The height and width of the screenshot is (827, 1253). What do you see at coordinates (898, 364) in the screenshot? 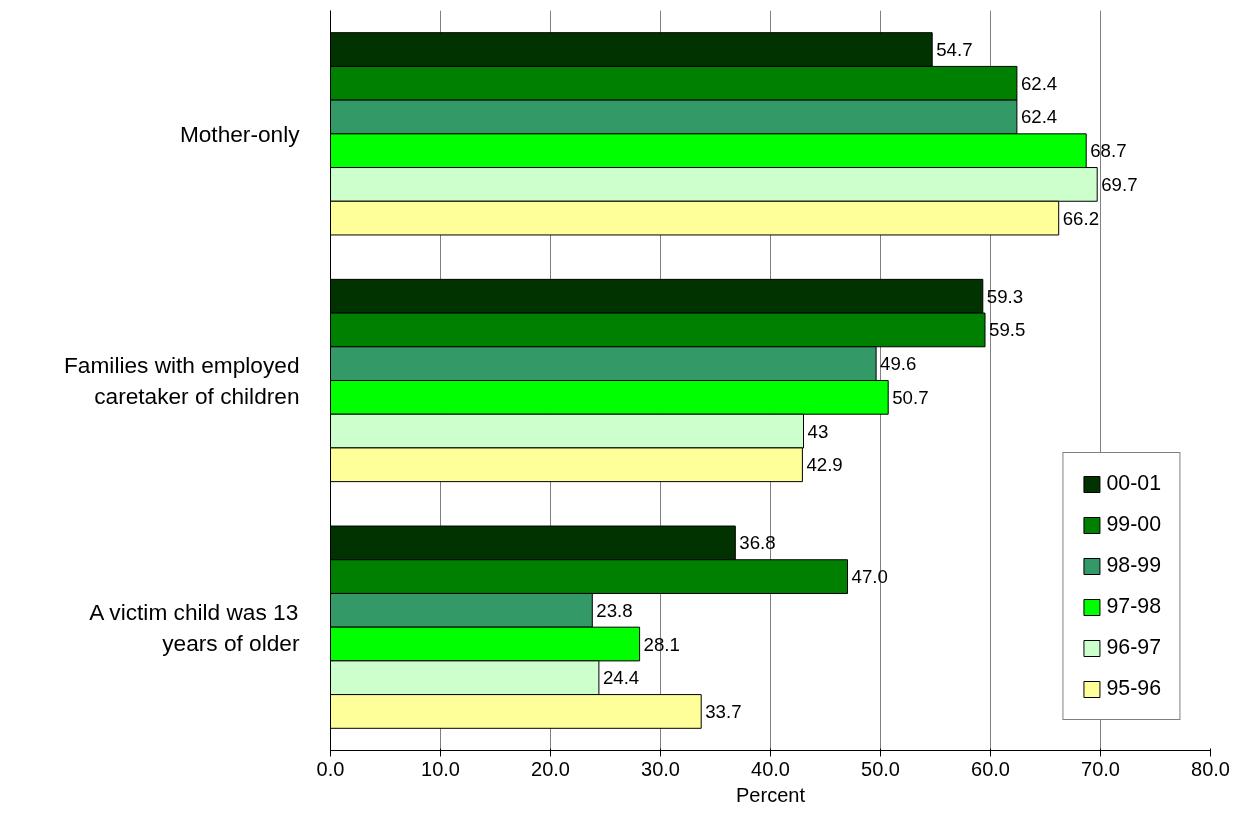
I see `data-label: 49.6` at bounding box center [898, 364].